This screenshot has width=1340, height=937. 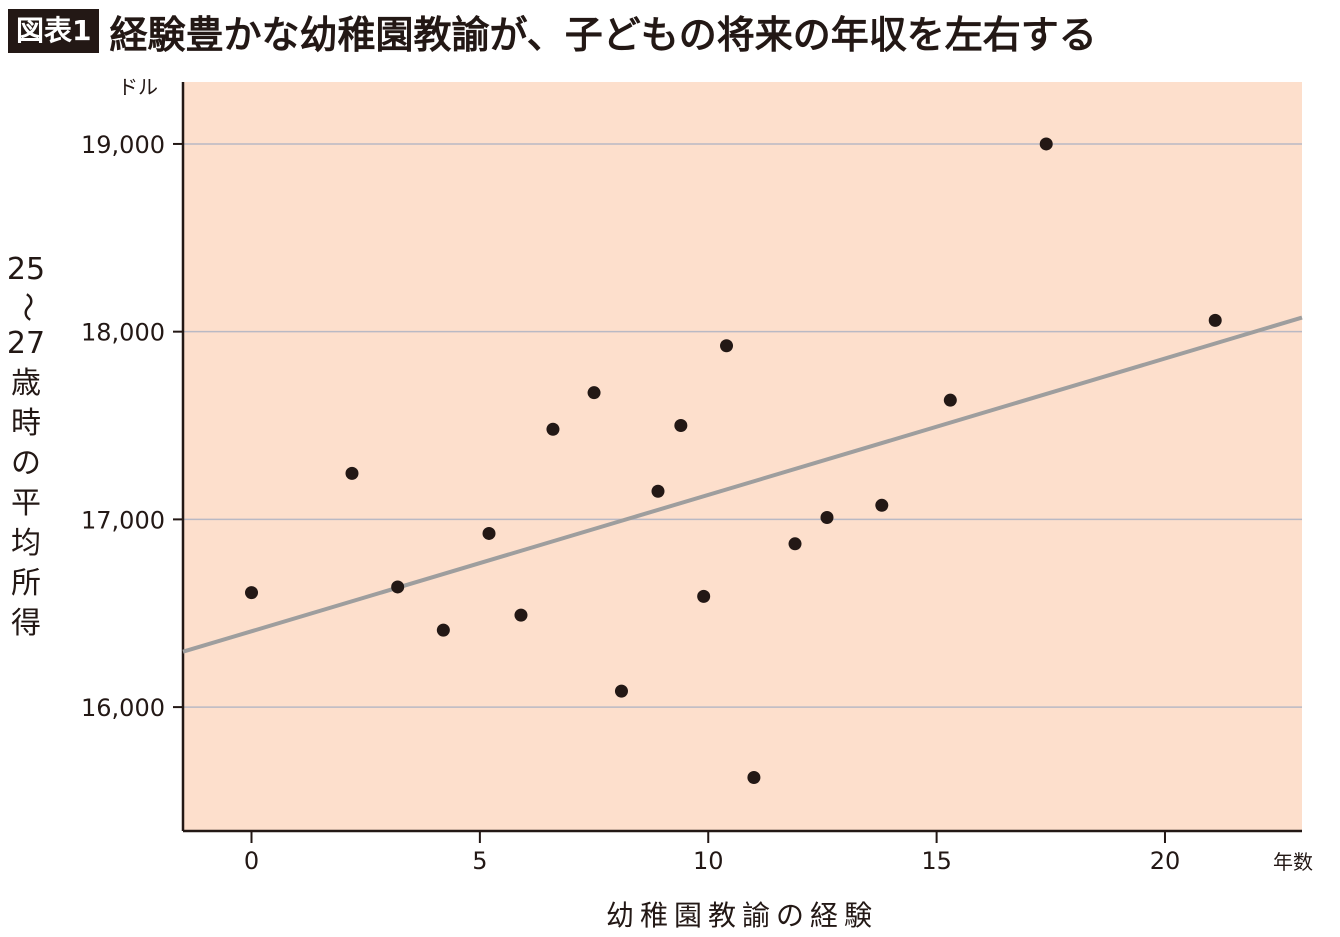 I want to click on x-axis-label: 幼稚園教諭の経験, so click(x=742, y=915).